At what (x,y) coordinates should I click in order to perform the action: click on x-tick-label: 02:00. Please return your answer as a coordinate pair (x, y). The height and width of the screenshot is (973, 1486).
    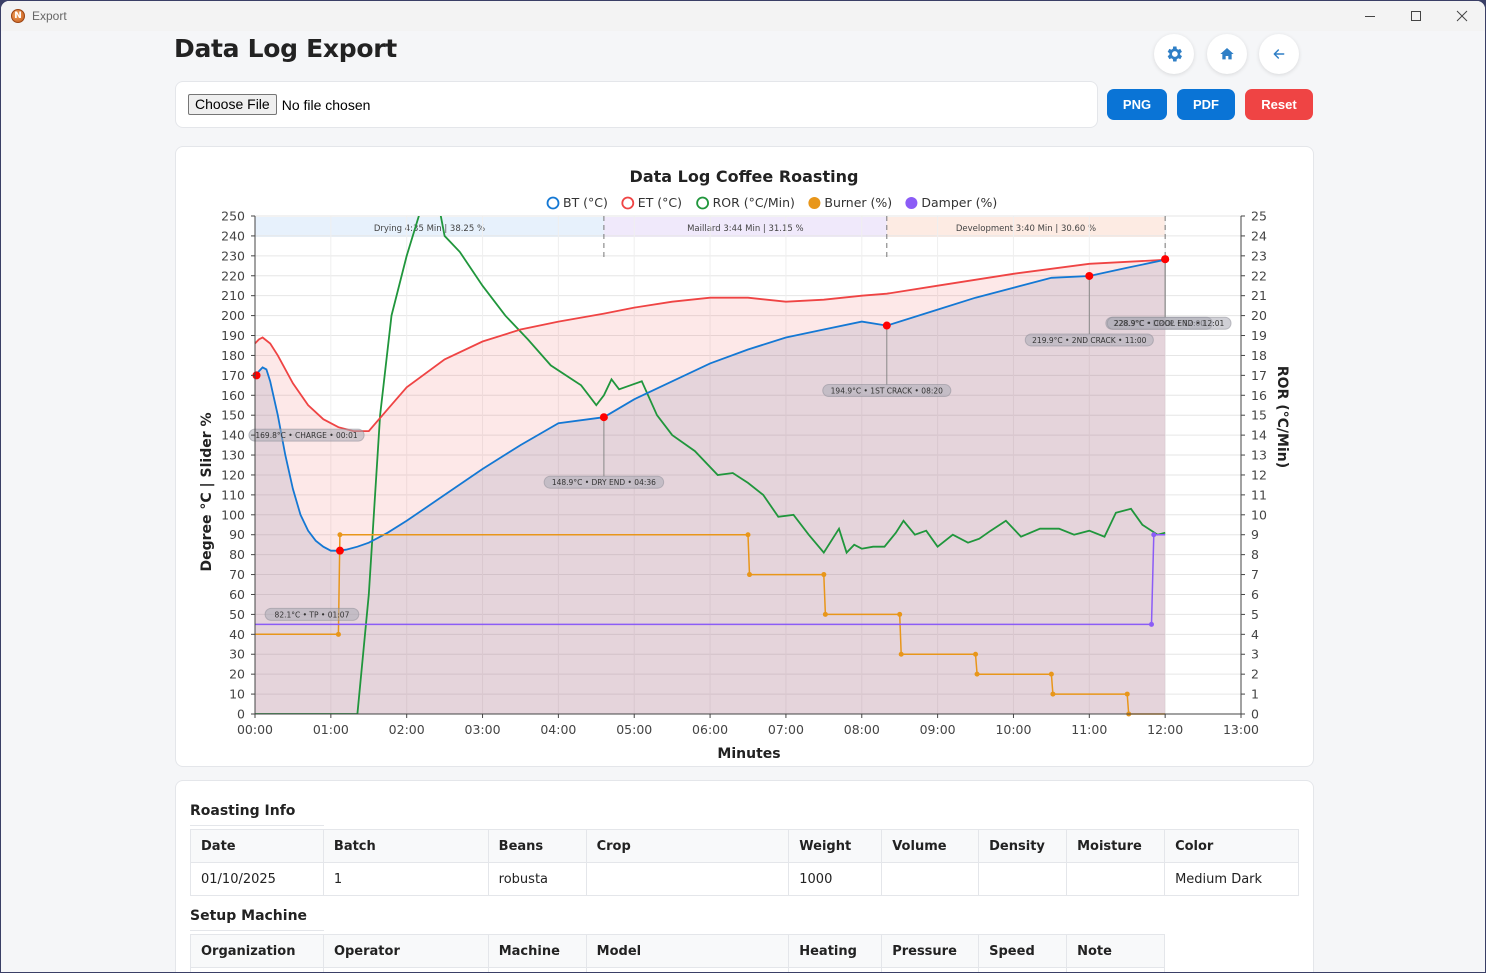
    Looking at the image, I should click on (407, 729).